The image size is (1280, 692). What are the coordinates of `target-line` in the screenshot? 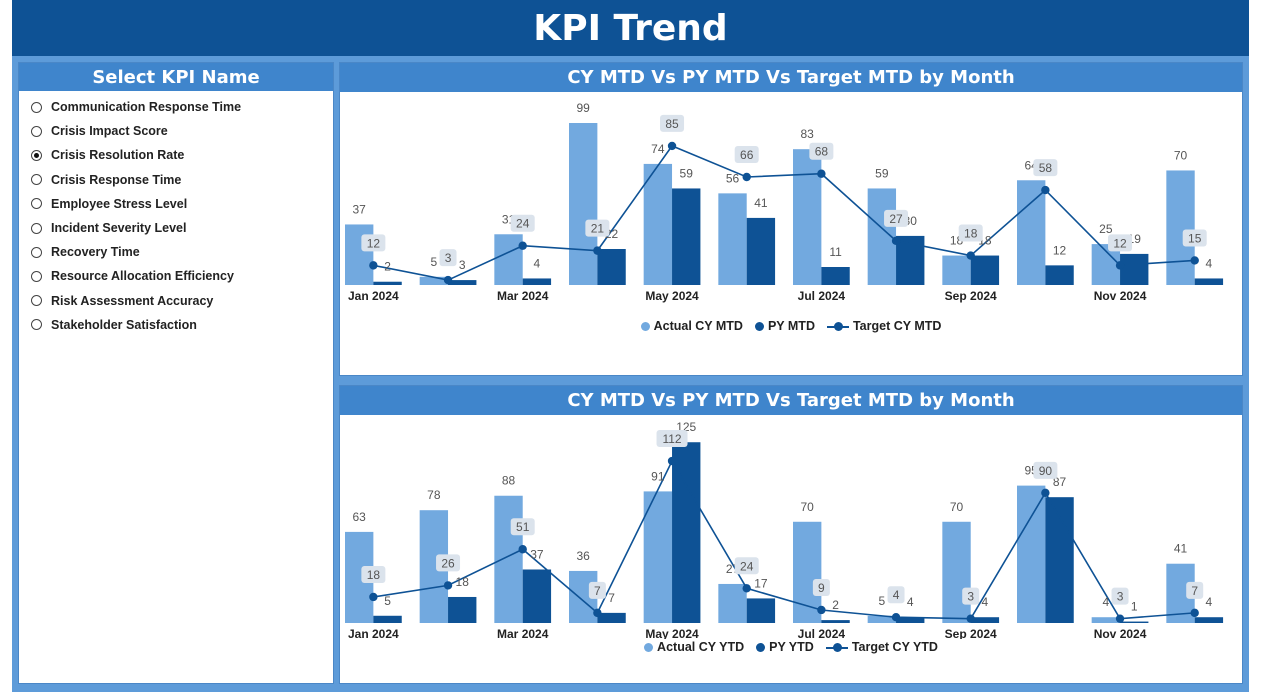 It's located at (784, 539).